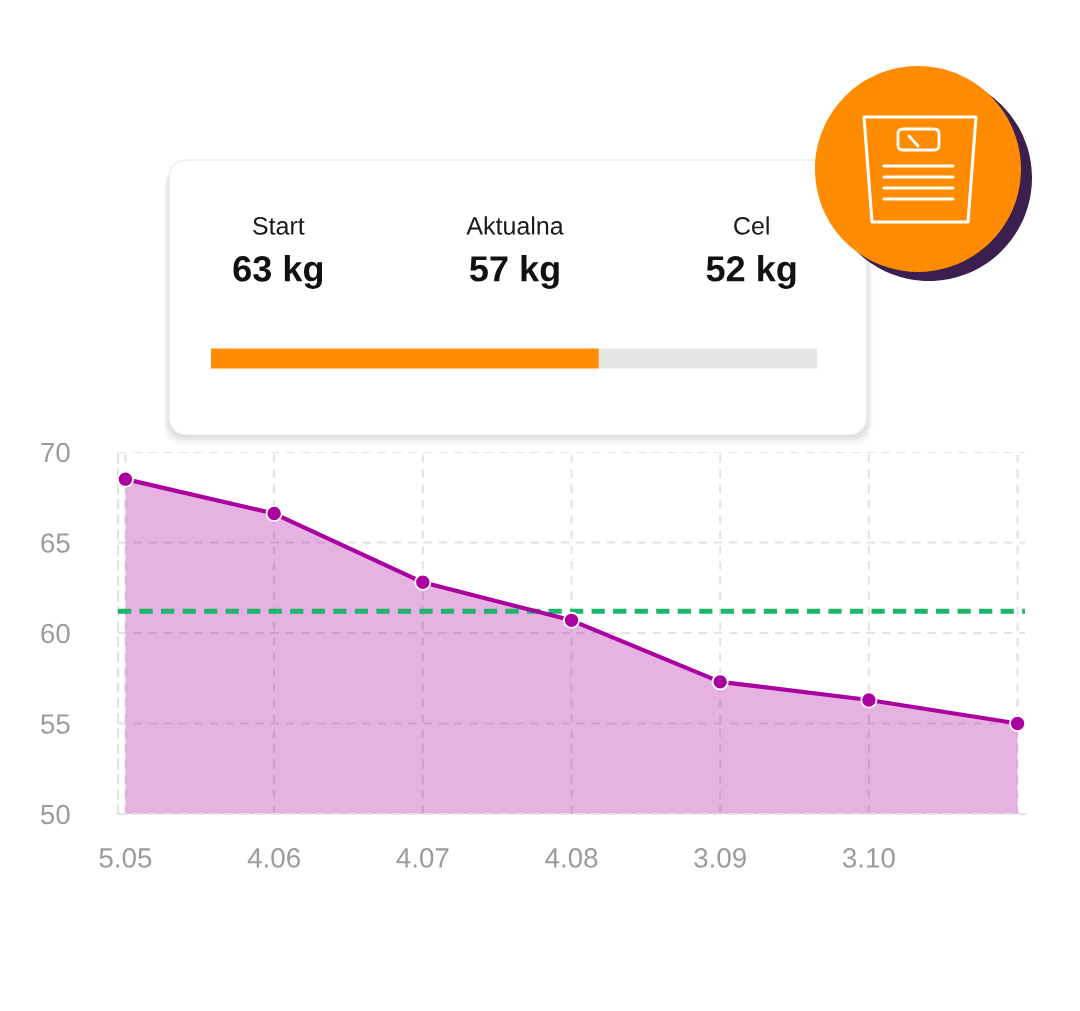 This screenshot has height=1011, width=1080. I want to click on x-tick-label: 4.08, so click(571, 858).